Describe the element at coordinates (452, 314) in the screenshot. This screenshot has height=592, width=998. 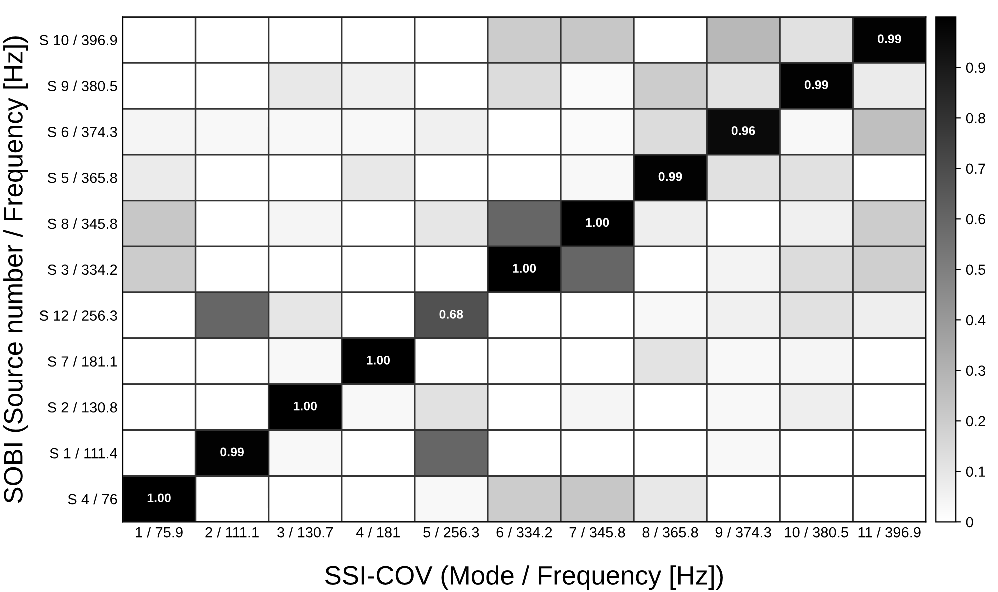
I see `data-label: 0.68` at that location.